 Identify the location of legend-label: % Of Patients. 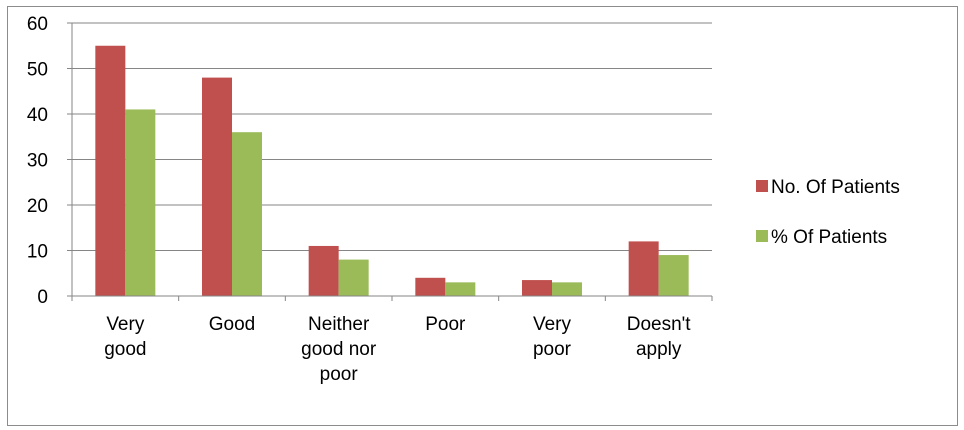
(829, 237).